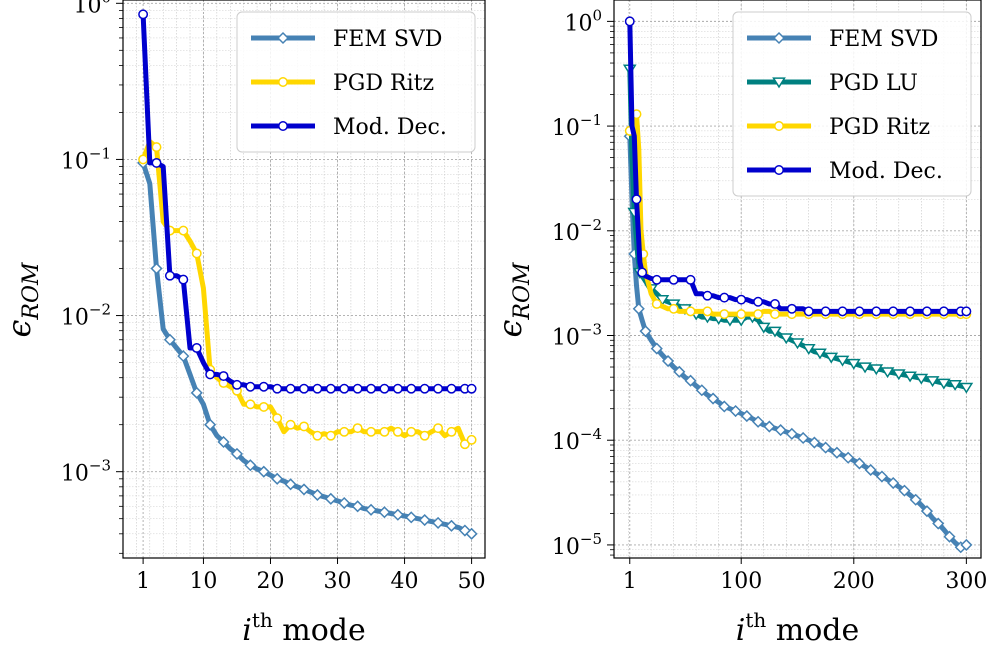 The image size is (989, 647). I want to click on x-tick-label: 30, so click(338, 581).